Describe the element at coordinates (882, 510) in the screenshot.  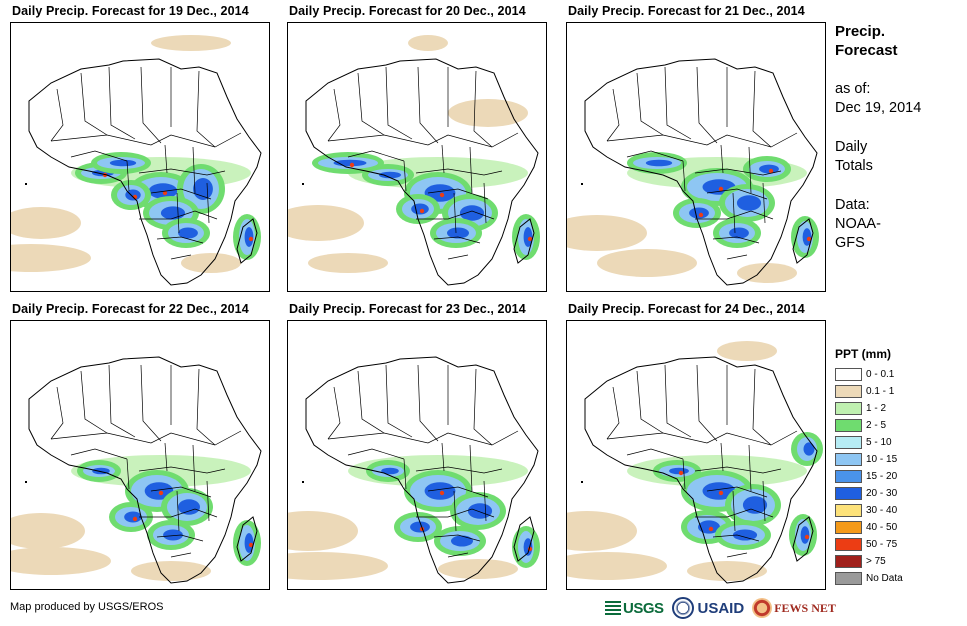
I see `legend-label: 30 - 40` at that location.